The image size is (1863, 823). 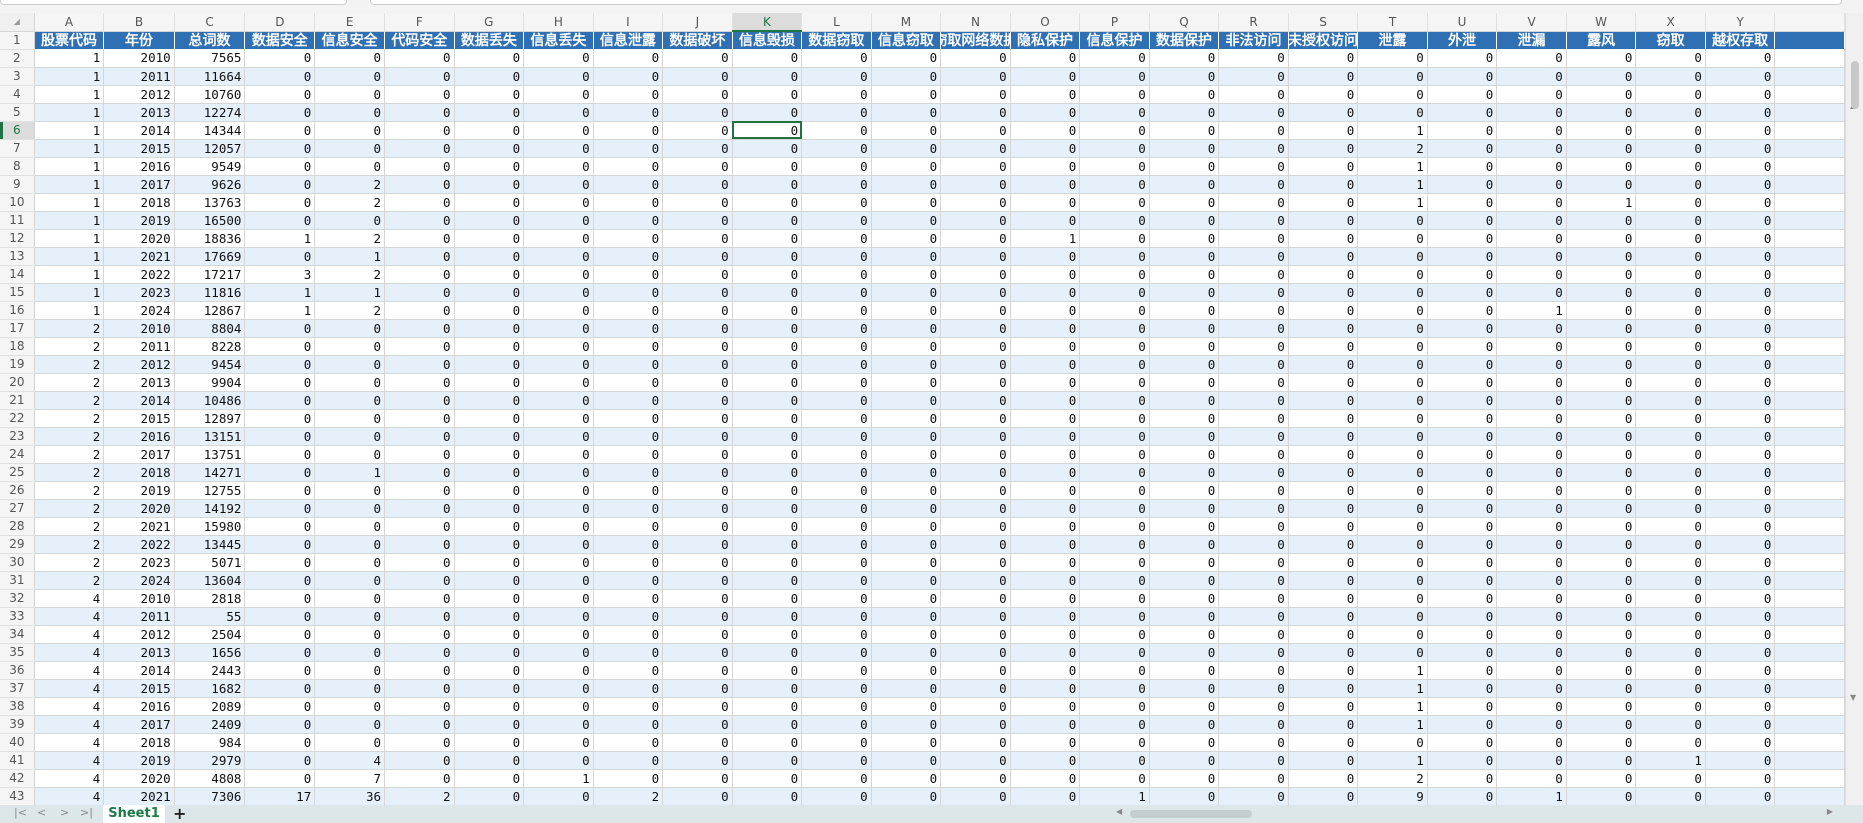 I want to click on row-number: 4, so click(x=17, y=94).